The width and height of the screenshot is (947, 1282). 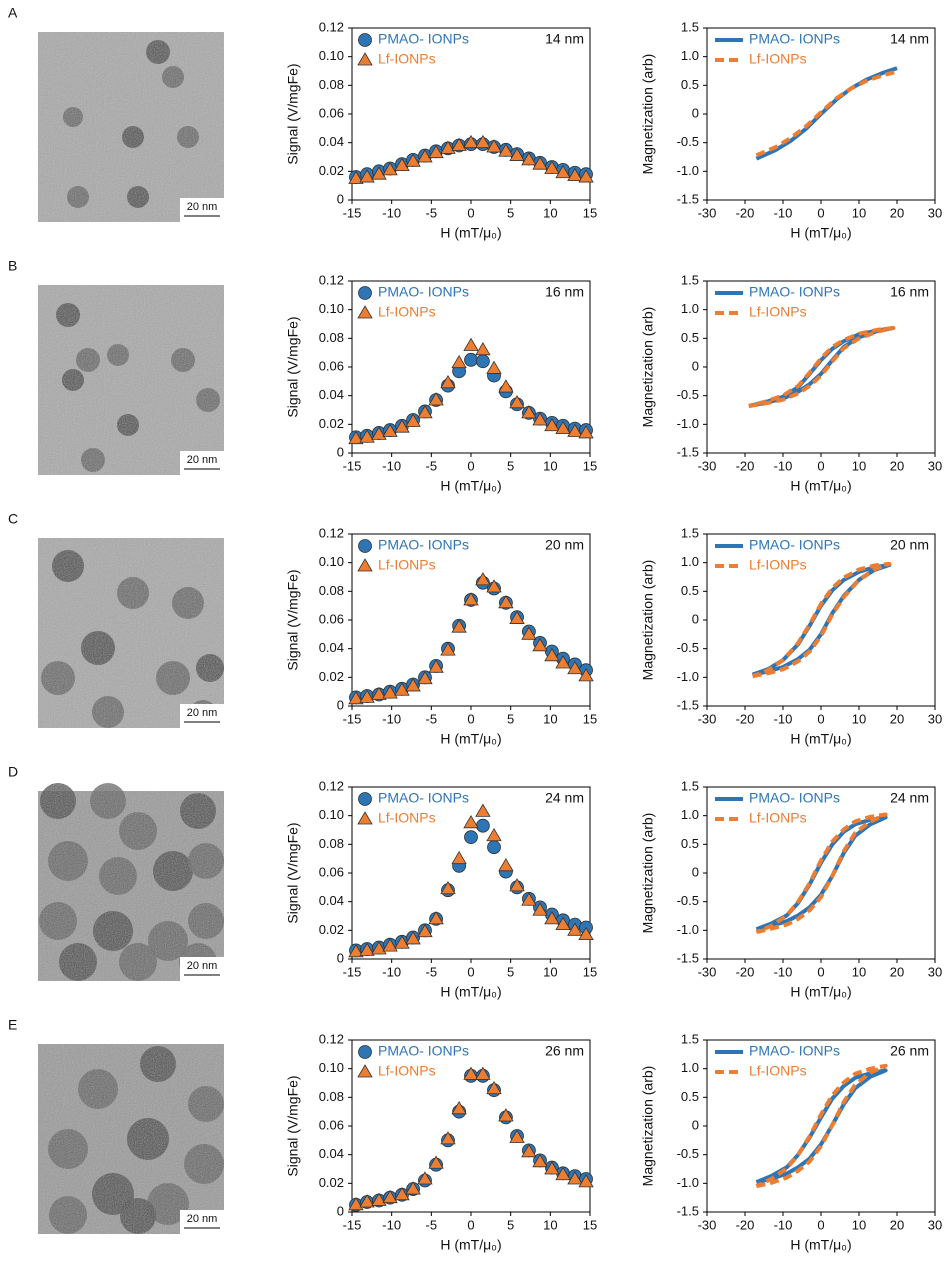 I want to click on annotation: 26 nm, so click(x=909, y=1051).